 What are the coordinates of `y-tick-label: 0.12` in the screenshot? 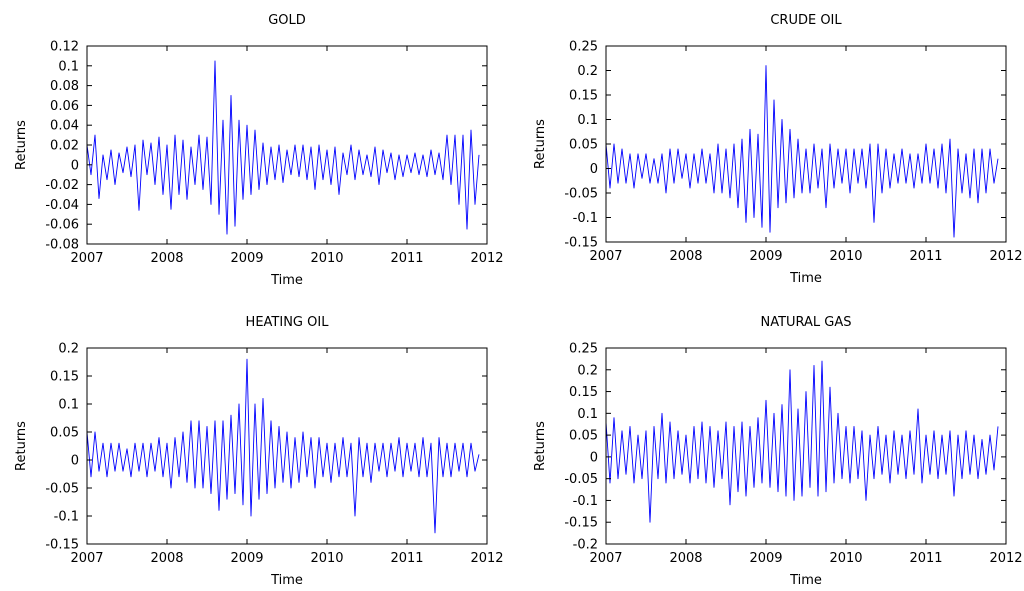 It's located at (64, 47).